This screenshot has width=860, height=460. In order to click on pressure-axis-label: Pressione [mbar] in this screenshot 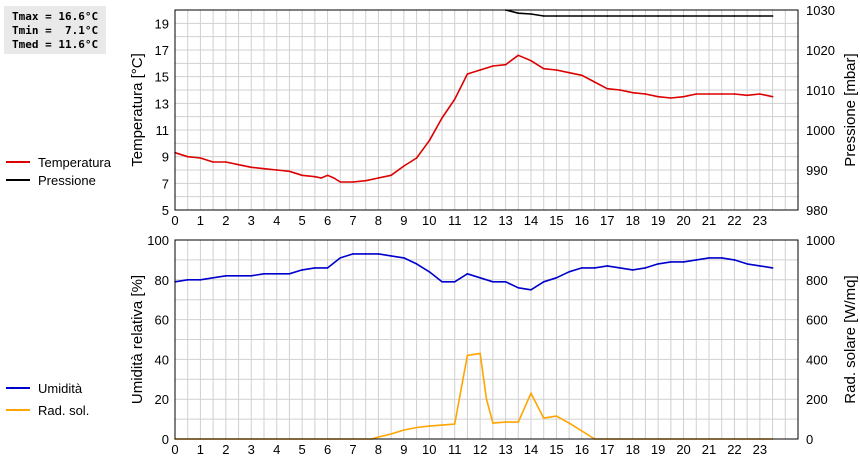, I will do `click(850, 109)`.